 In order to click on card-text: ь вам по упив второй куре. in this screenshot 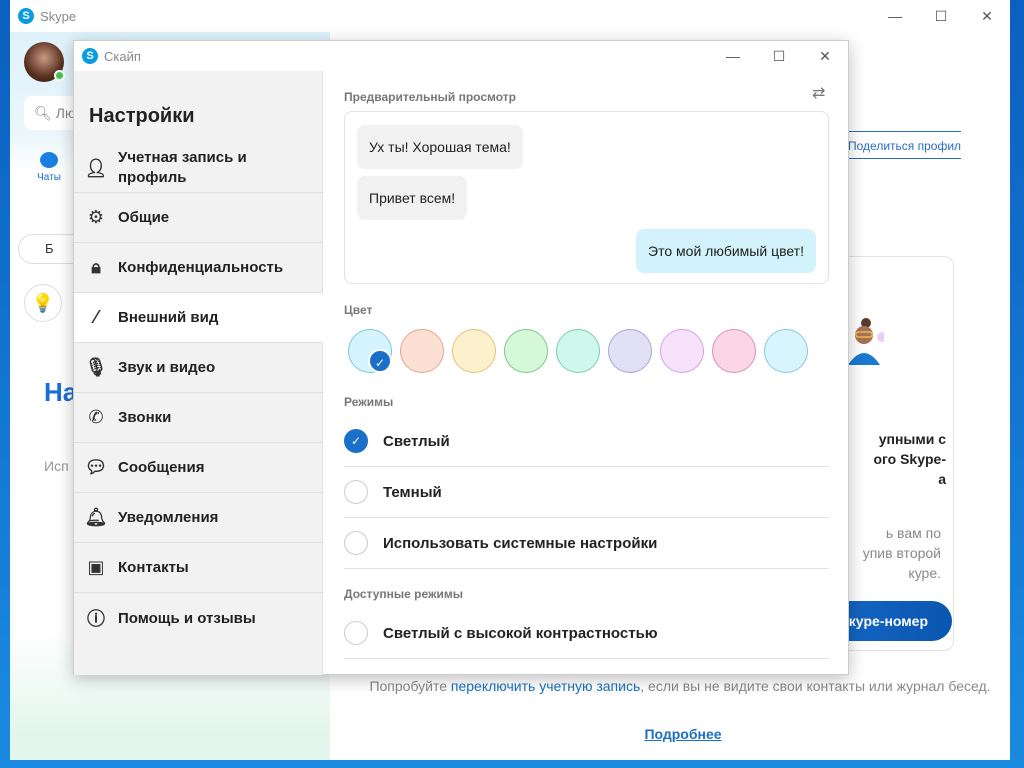, I will do `click(901, 553)`.